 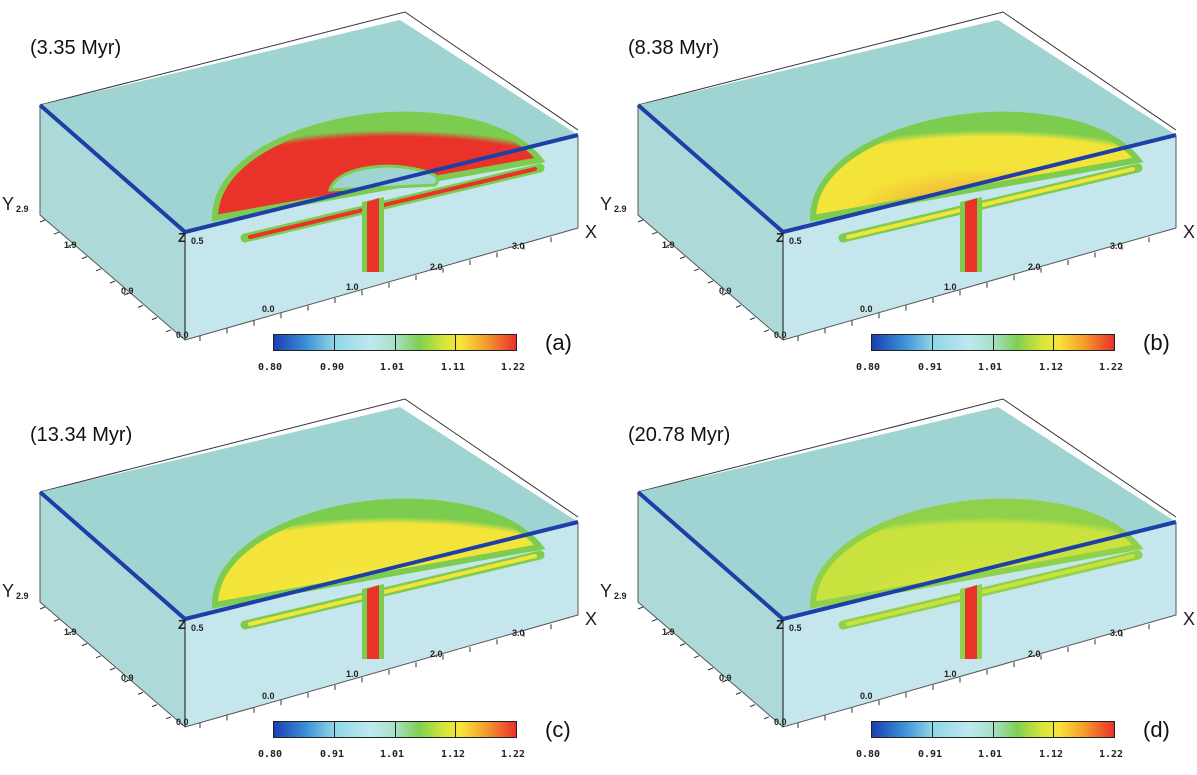 I want to click on colorbar-tick: 0.90, so click(x=332, y=367).